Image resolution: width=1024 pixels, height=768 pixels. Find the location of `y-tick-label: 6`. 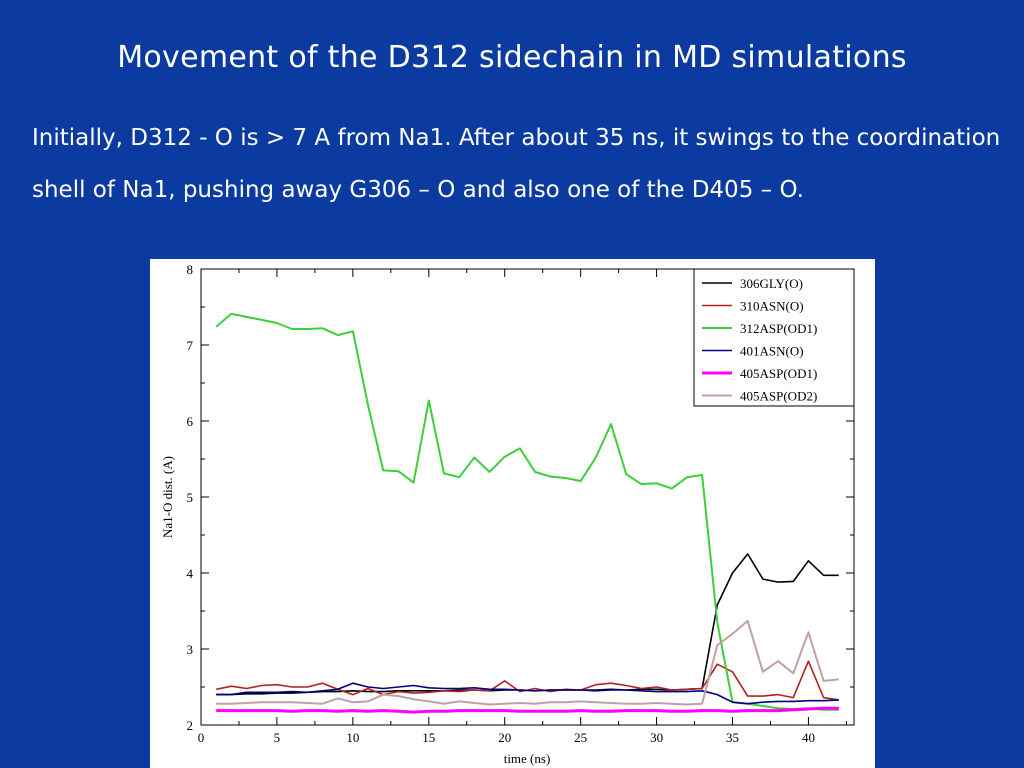

y-tick-label: 6 is located at coordinates (190, 421).